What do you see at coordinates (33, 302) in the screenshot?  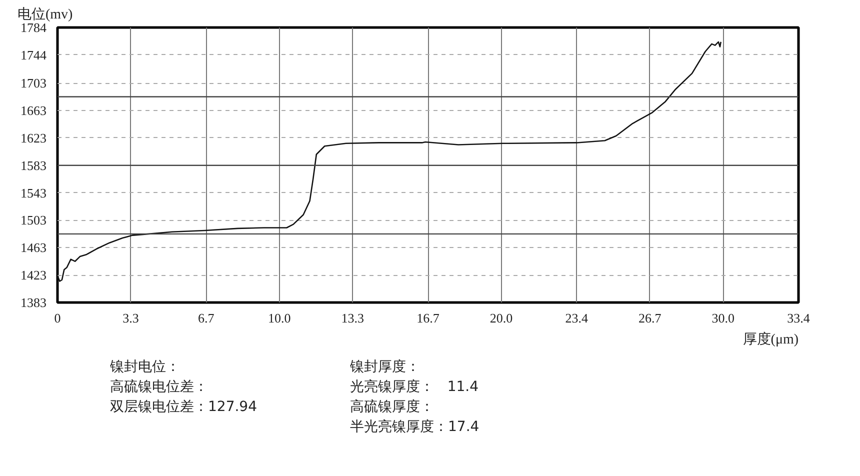 I see `y-tick-label: 1383` at bounding box center [33, 302].